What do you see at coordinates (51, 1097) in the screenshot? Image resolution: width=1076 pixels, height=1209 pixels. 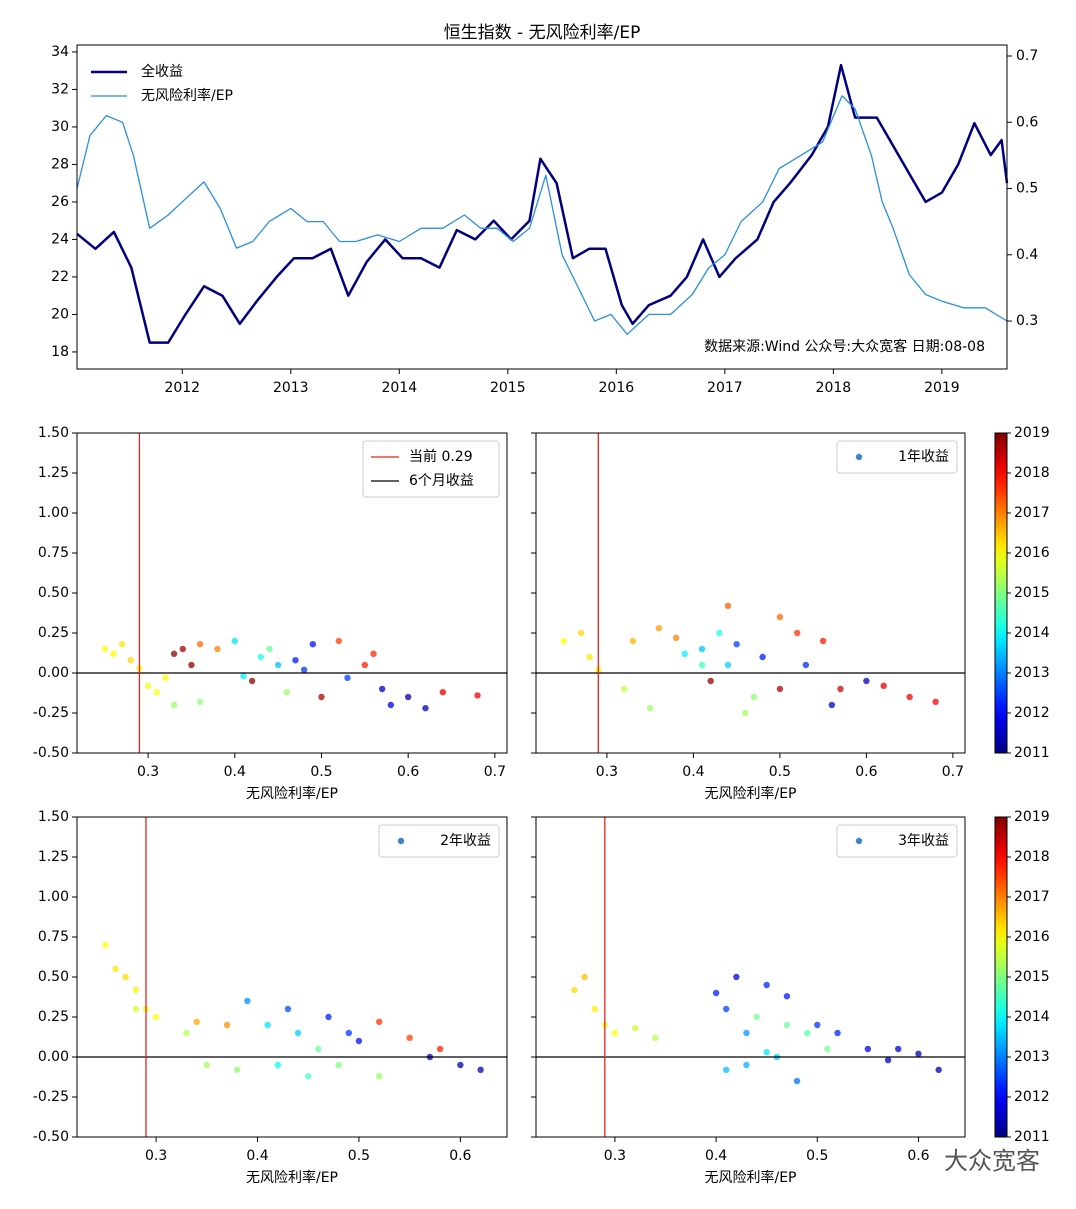 I see `y-tick-label: -0.25` at bounding box center [51, 1097].